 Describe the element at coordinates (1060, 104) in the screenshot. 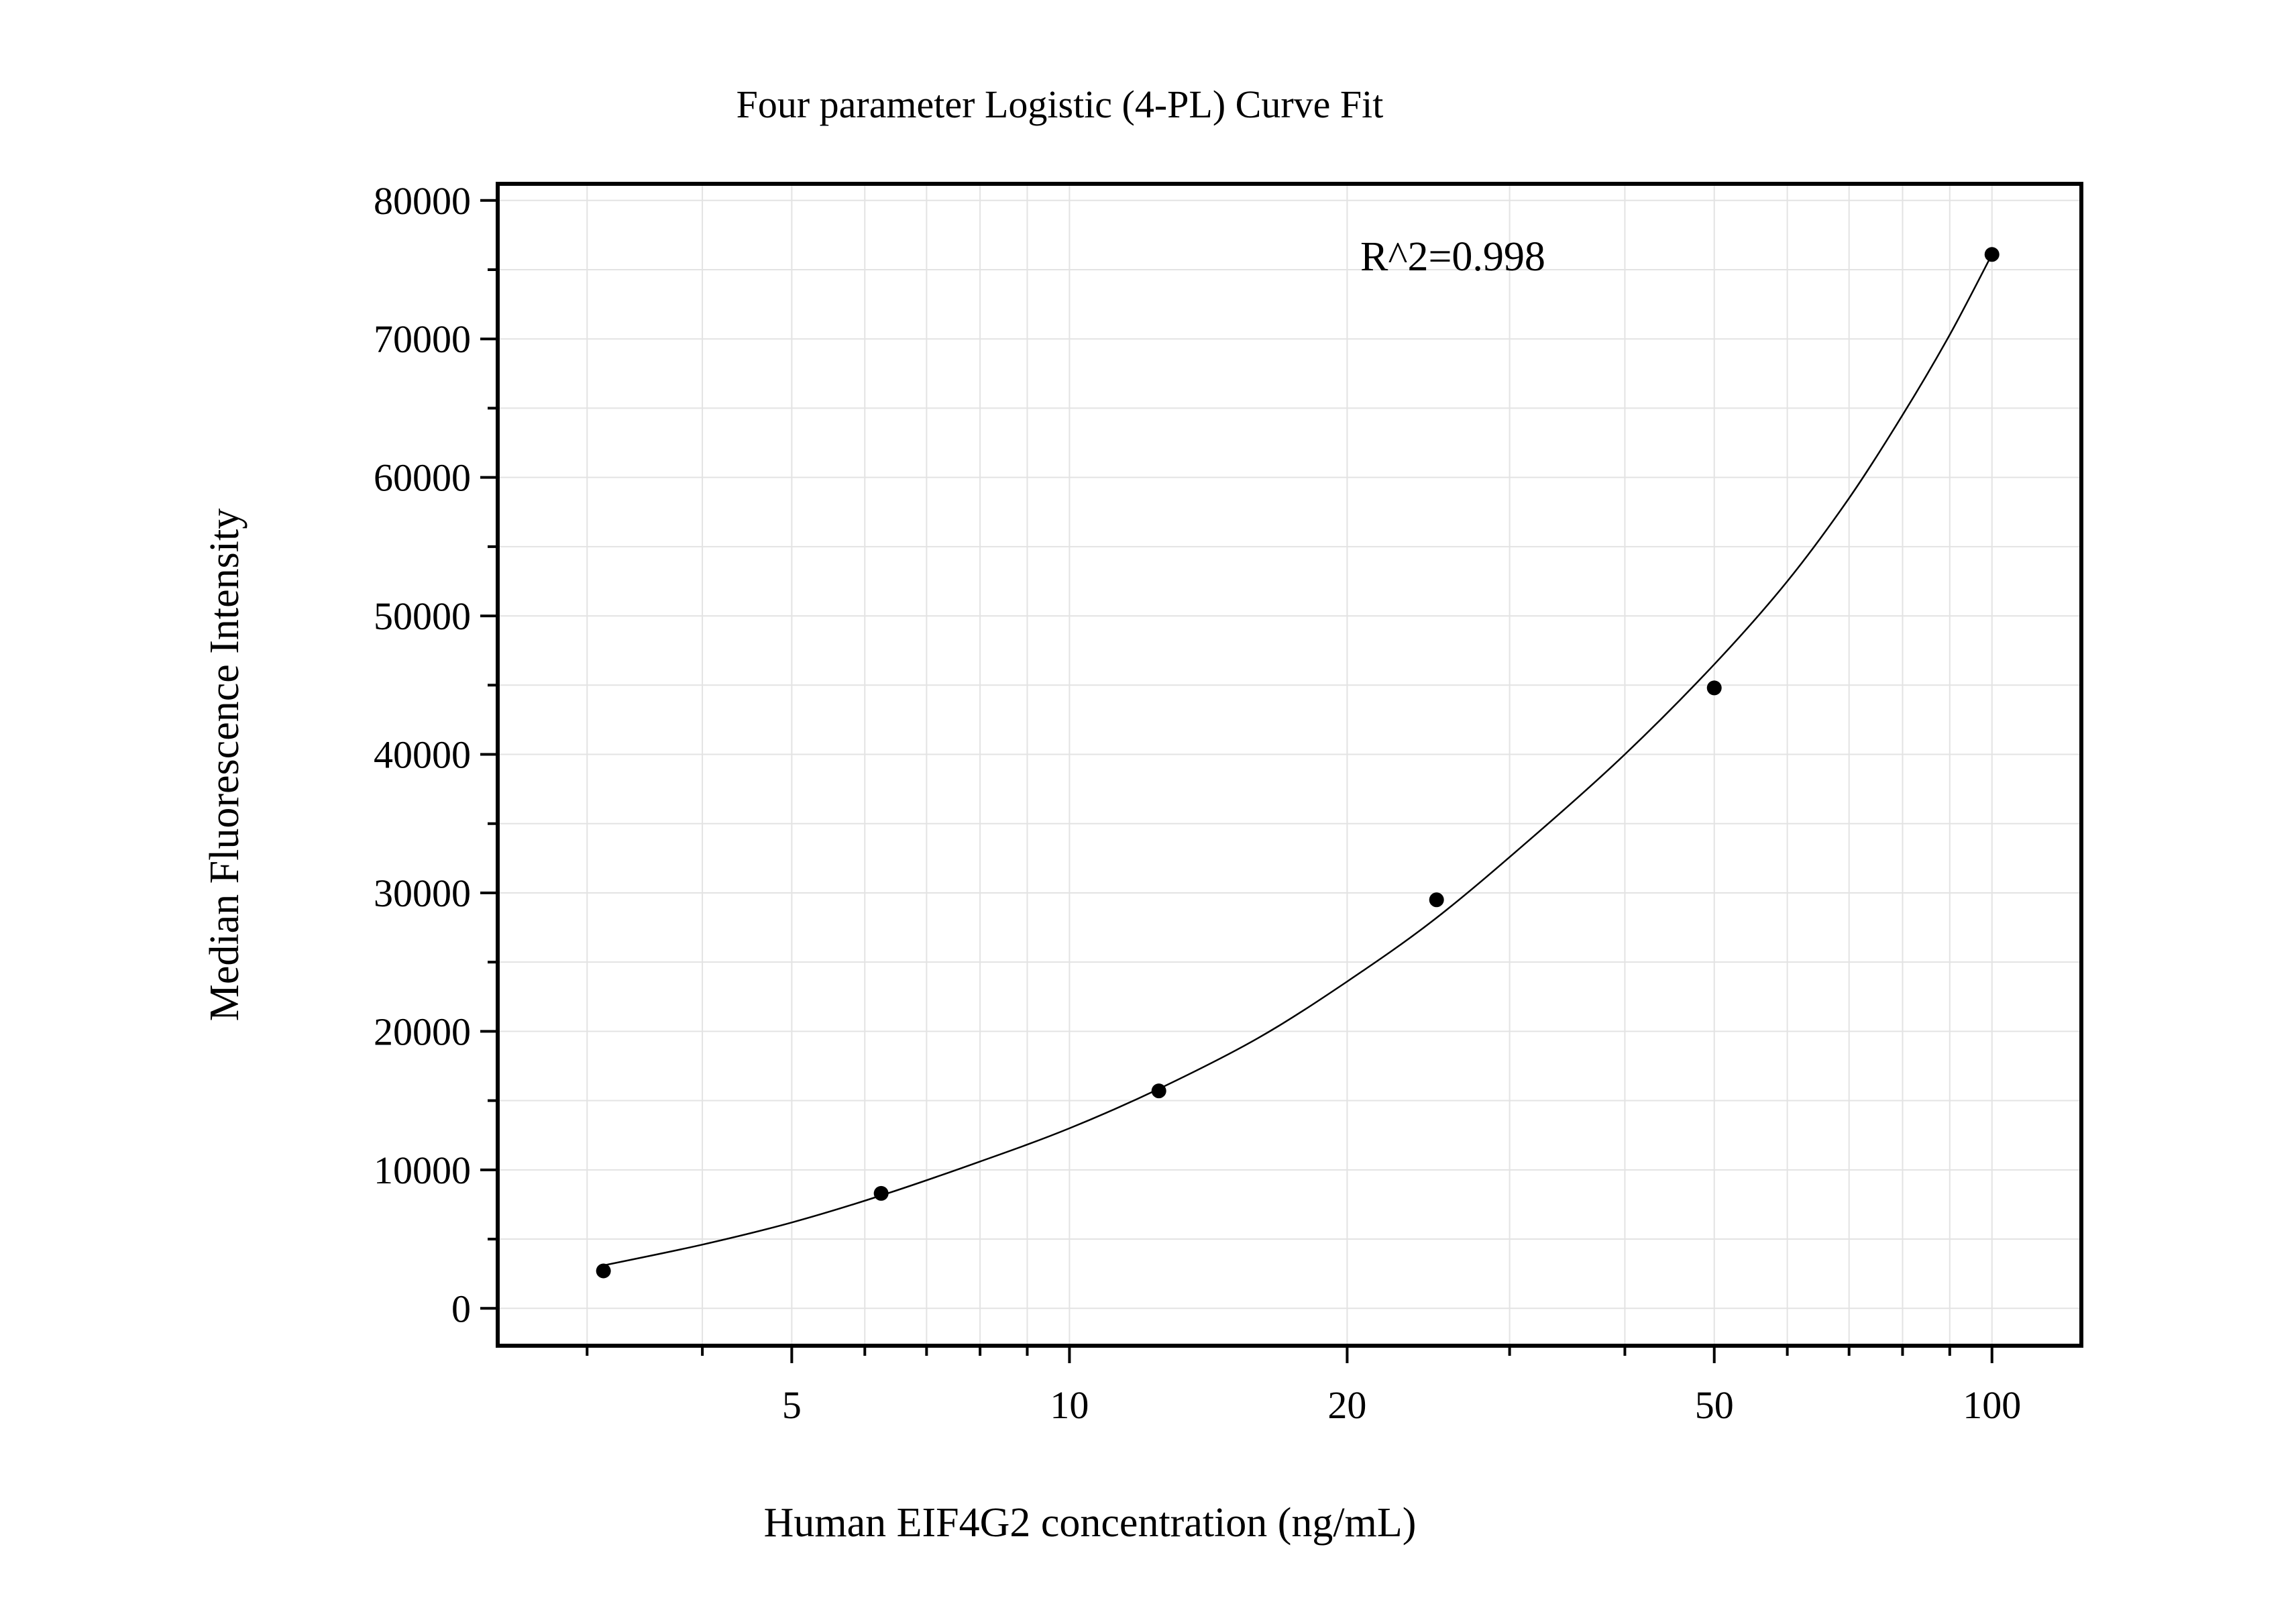

I see `chart-title: Four parameter Logistic (4-PL) Curve Fit` at that location.